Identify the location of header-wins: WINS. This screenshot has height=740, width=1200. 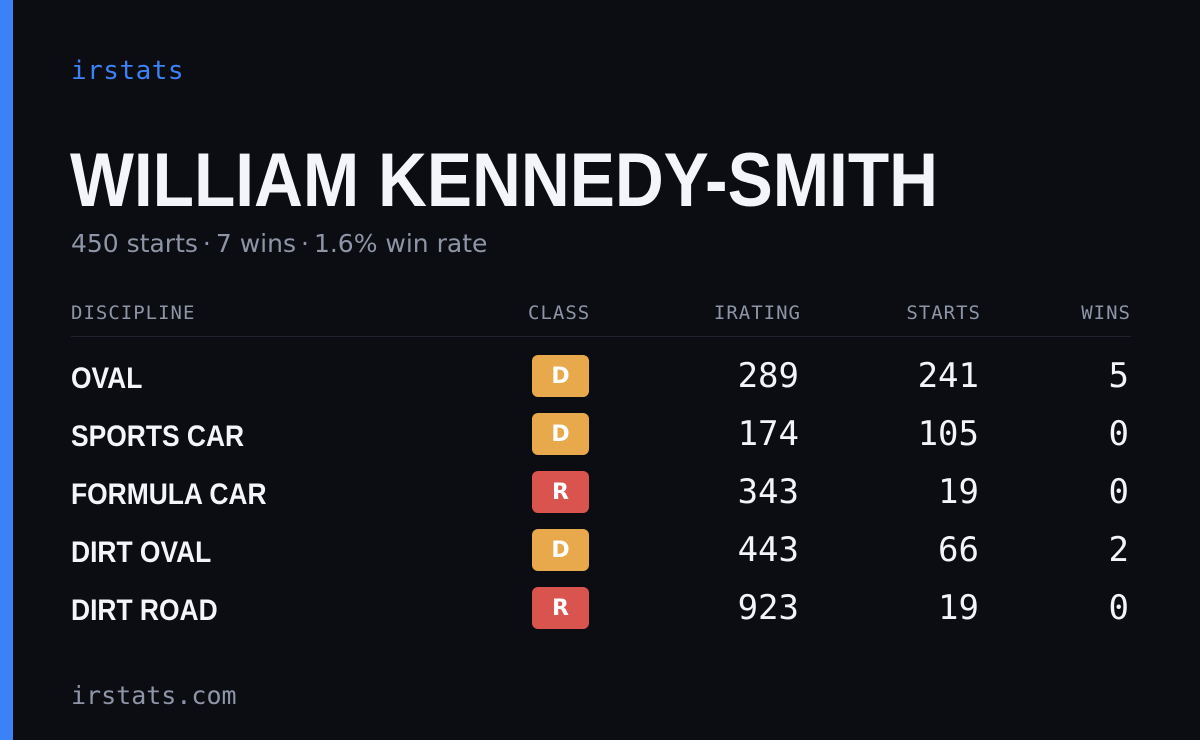
(1106, 313).